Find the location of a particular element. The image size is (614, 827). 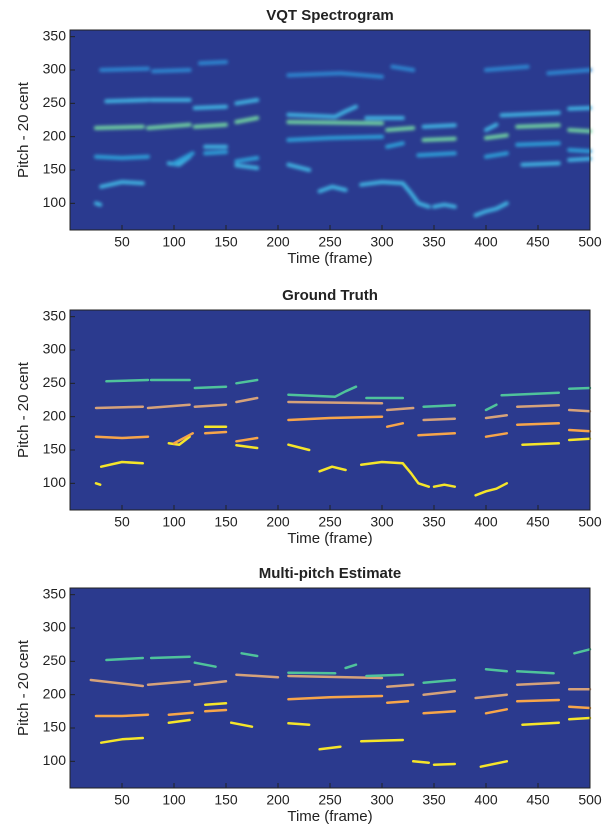

chart-title: Ground Truth is located at coordinates (330, 295).